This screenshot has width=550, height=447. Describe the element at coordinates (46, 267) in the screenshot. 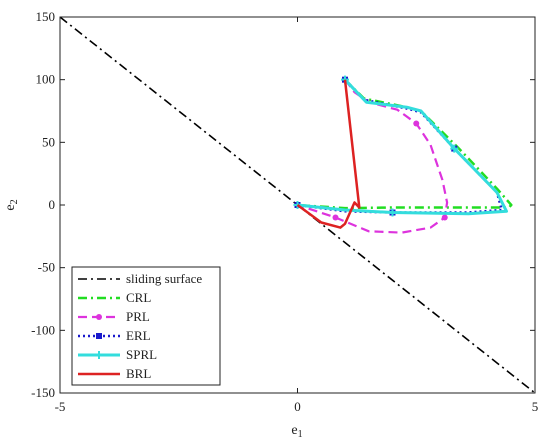

I see `y-tick-label: -50` at that location.